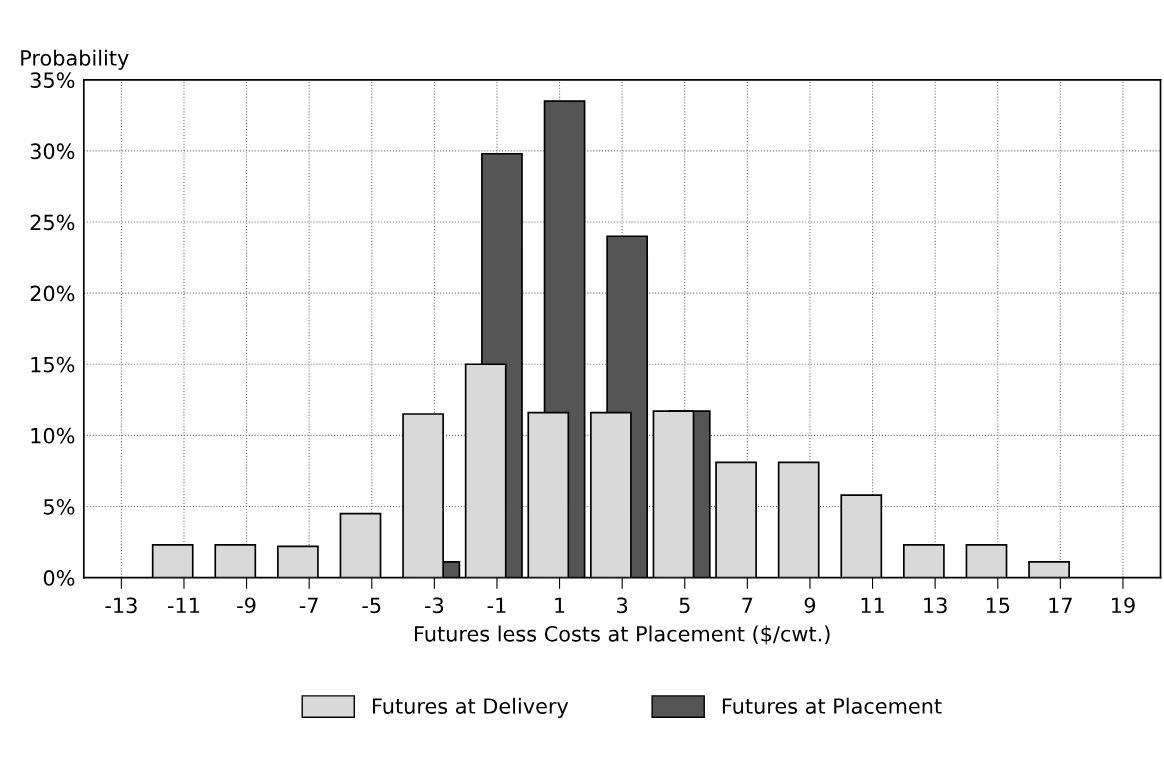 This screenshot has height=760, width=1164. I want to click on x-tick-label: 11, so click(872, 605).